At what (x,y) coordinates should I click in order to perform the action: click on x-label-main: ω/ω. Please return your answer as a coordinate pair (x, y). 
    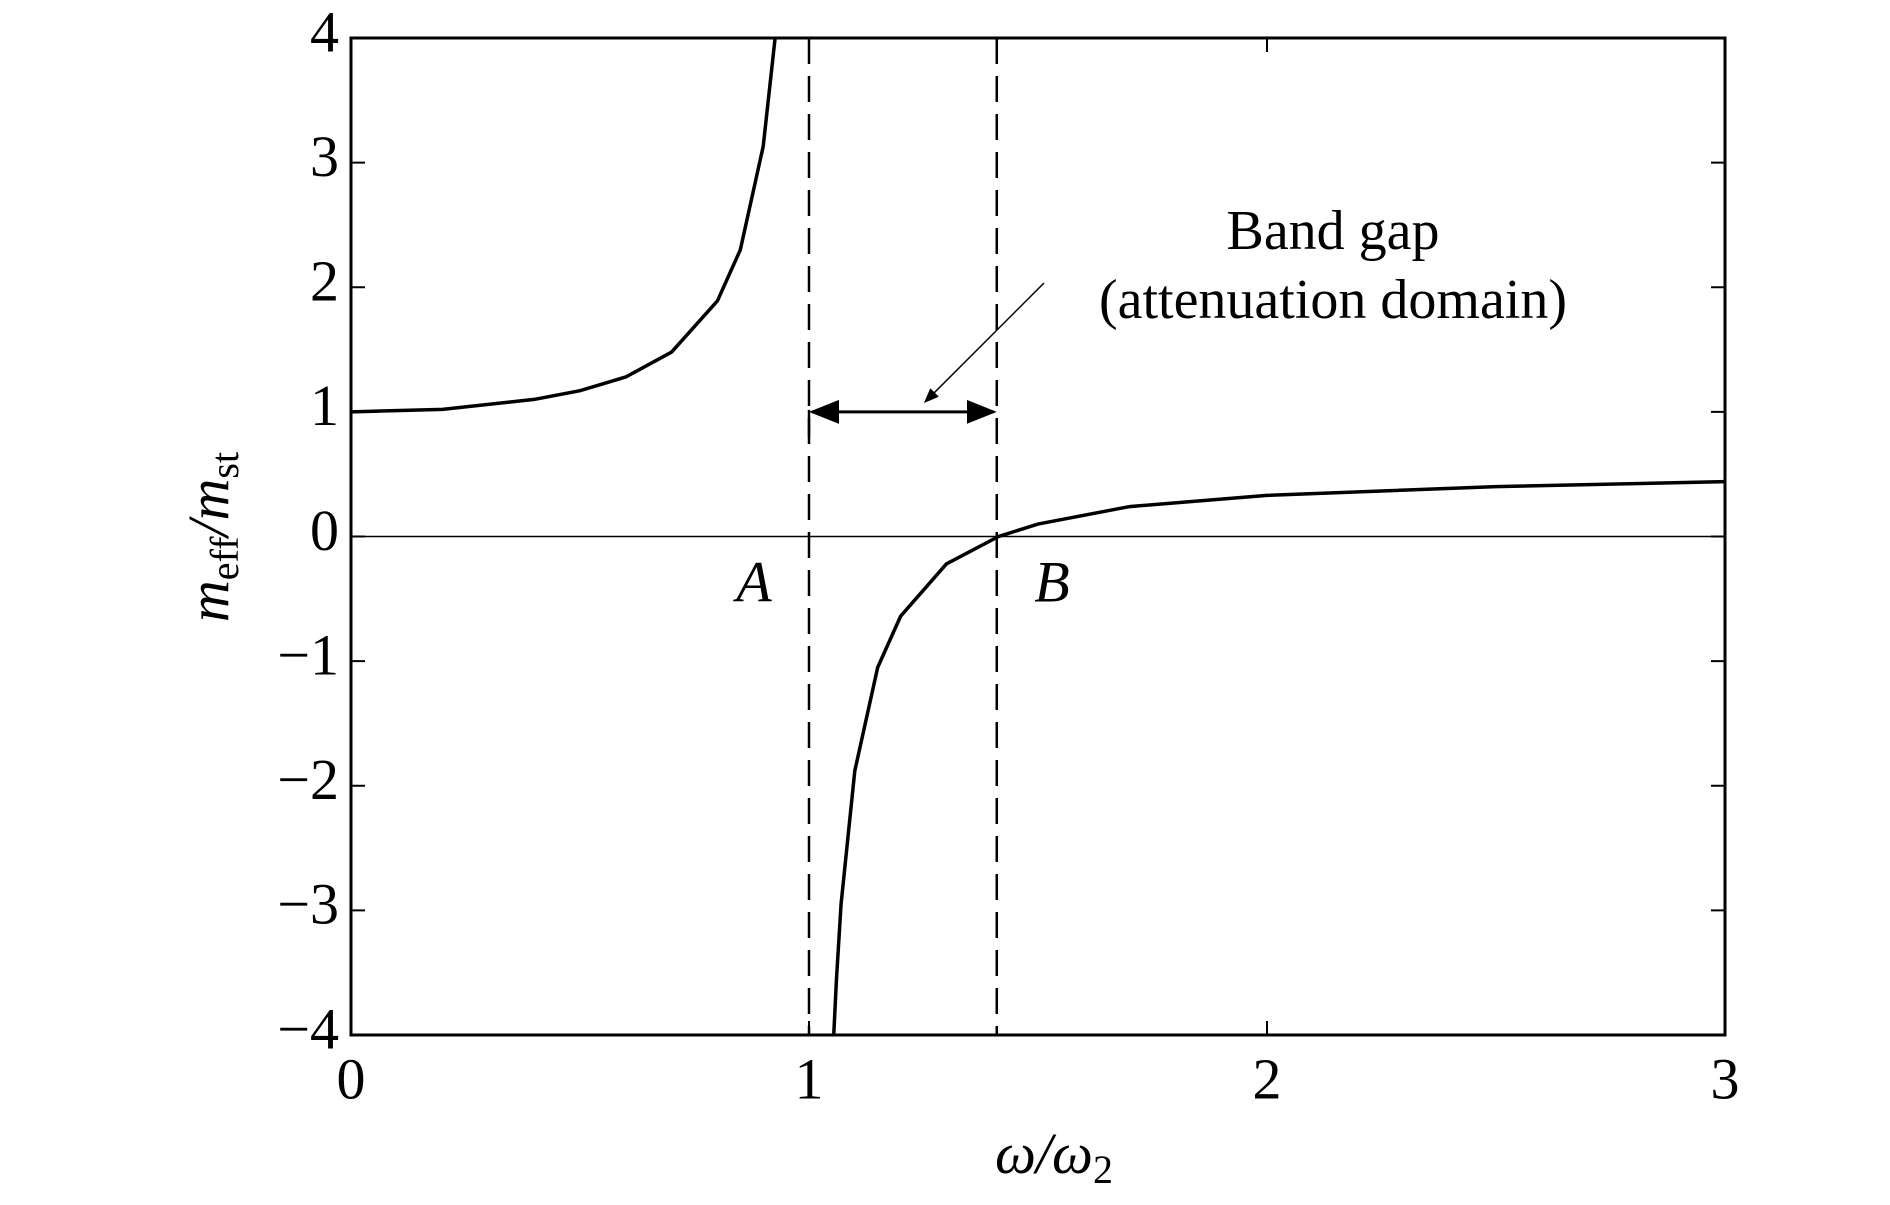
    Looking at the image, I should click on (1044, 1153).